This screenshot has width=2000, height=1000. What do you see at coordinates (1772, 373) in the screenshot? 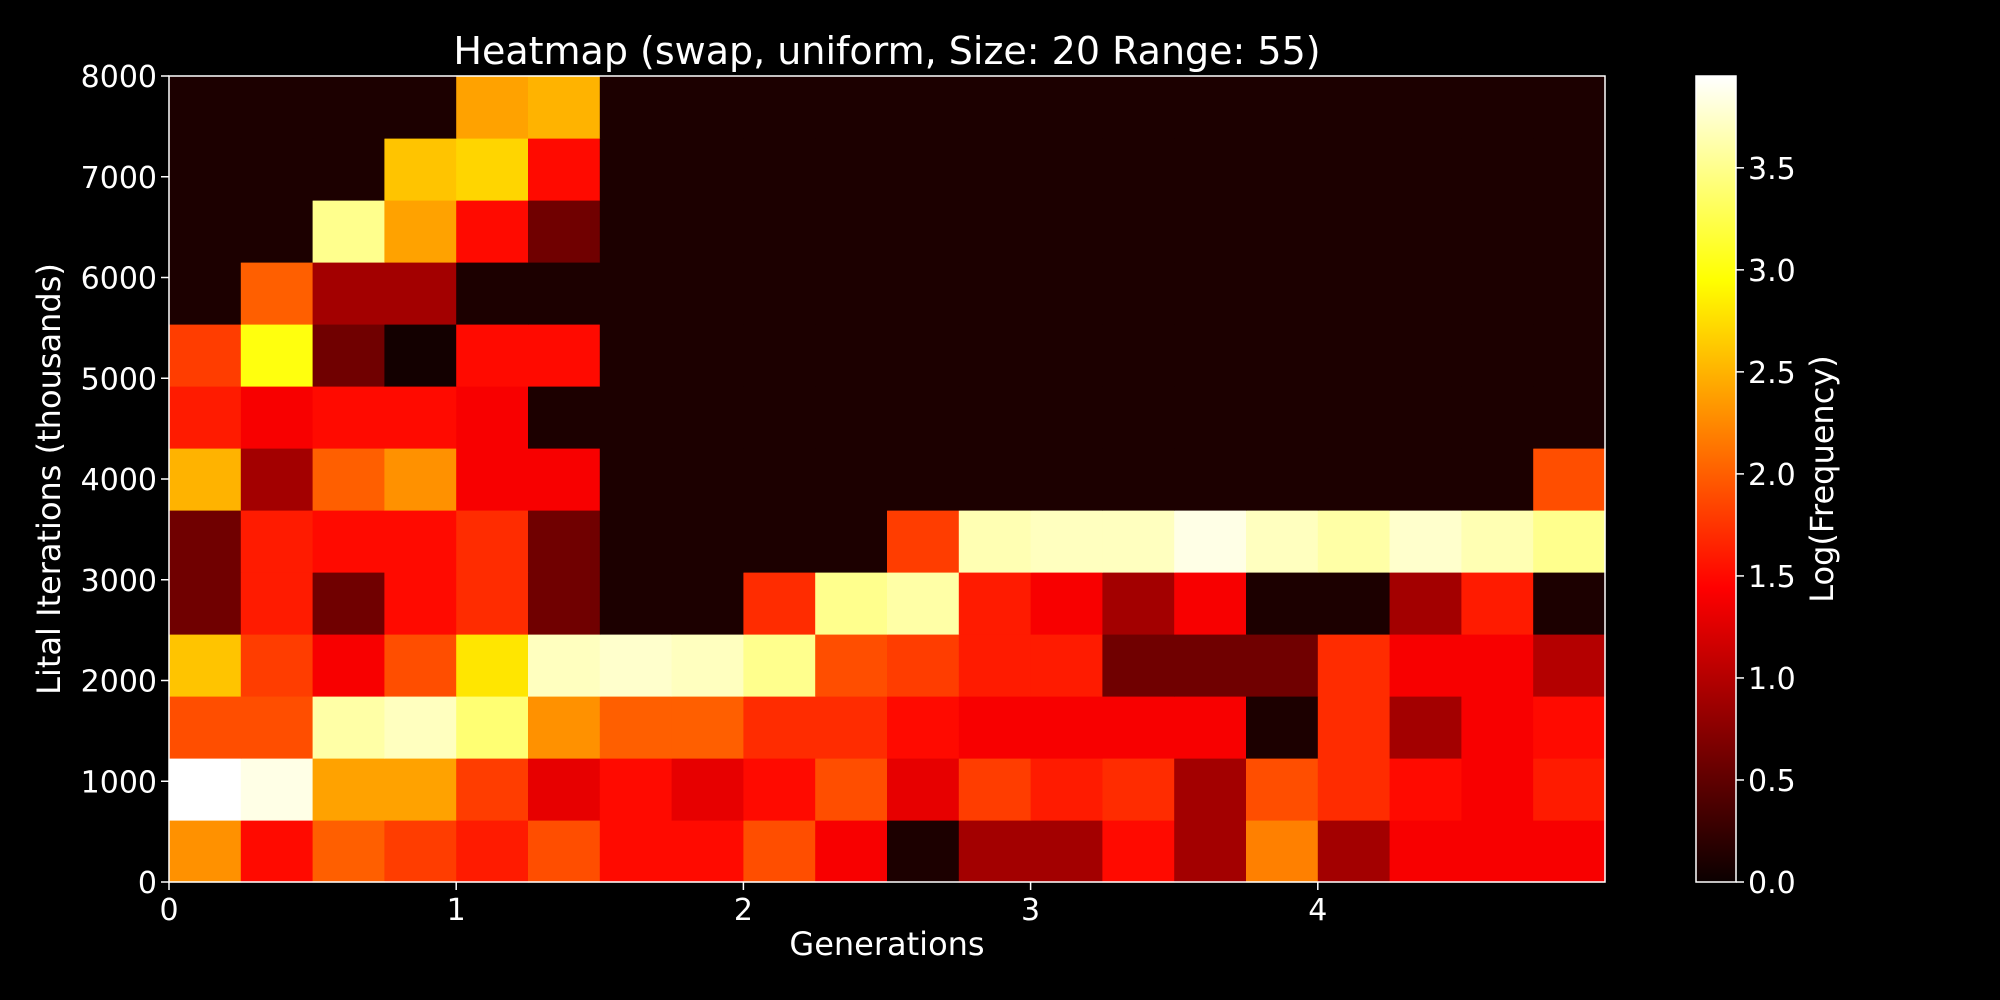
I see `colorbar-tick-label: 2.5` at bounding box center [1772, 373].